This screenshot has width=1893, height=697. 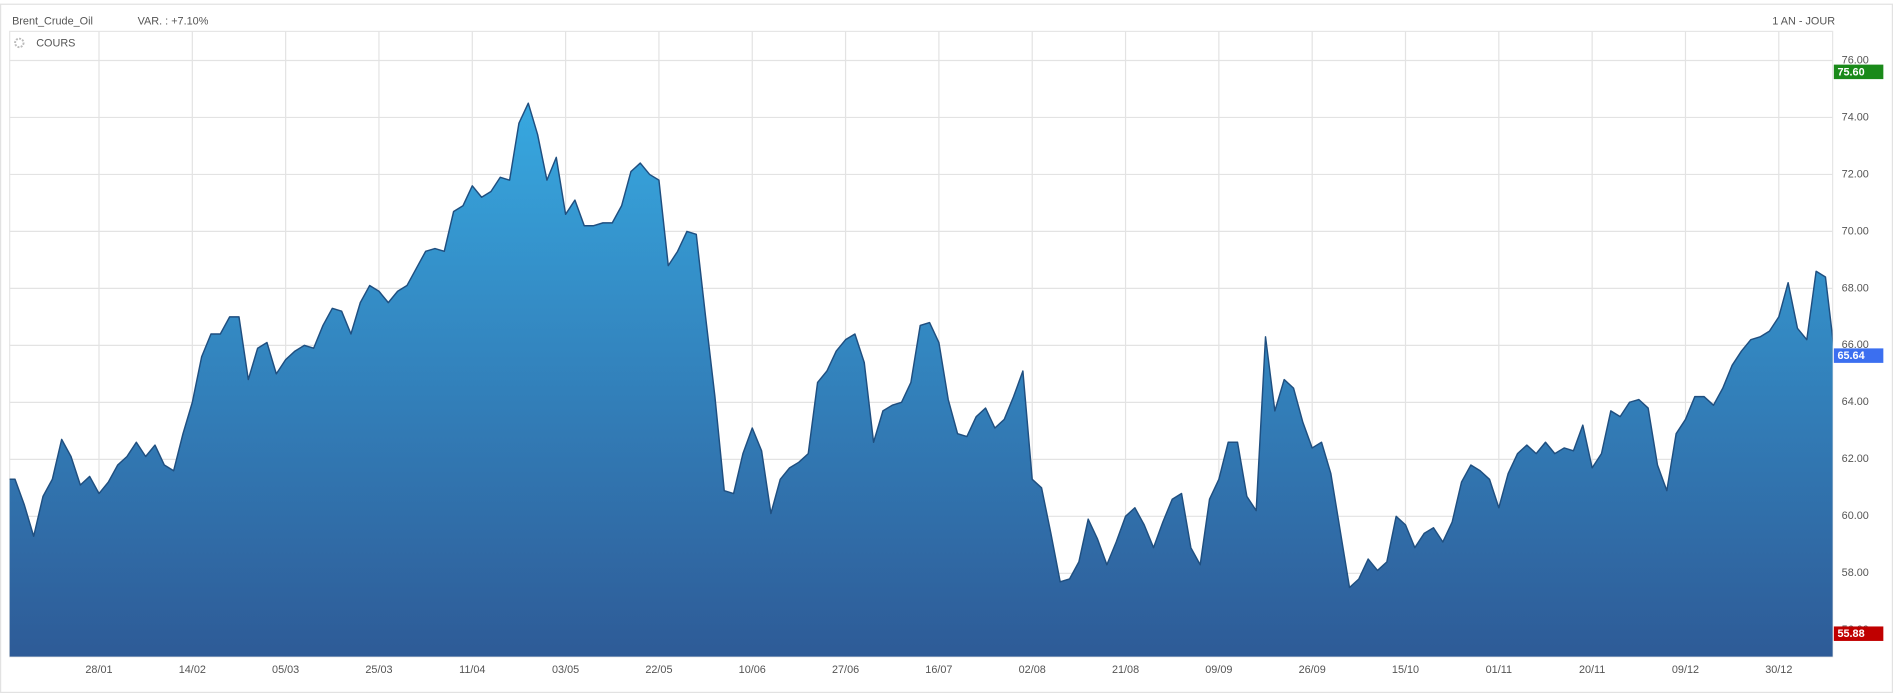 I want to click on price-tag-label: 65.64, so click(x=1850, y=356).